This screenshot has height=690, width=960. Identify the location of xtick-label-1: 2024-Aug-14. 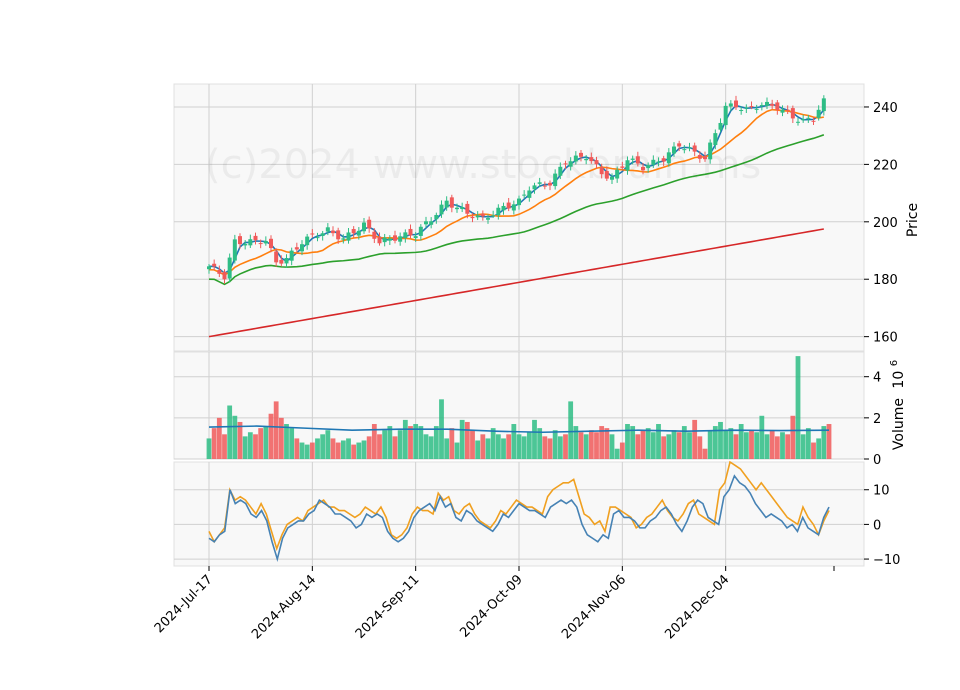
(284, 607).